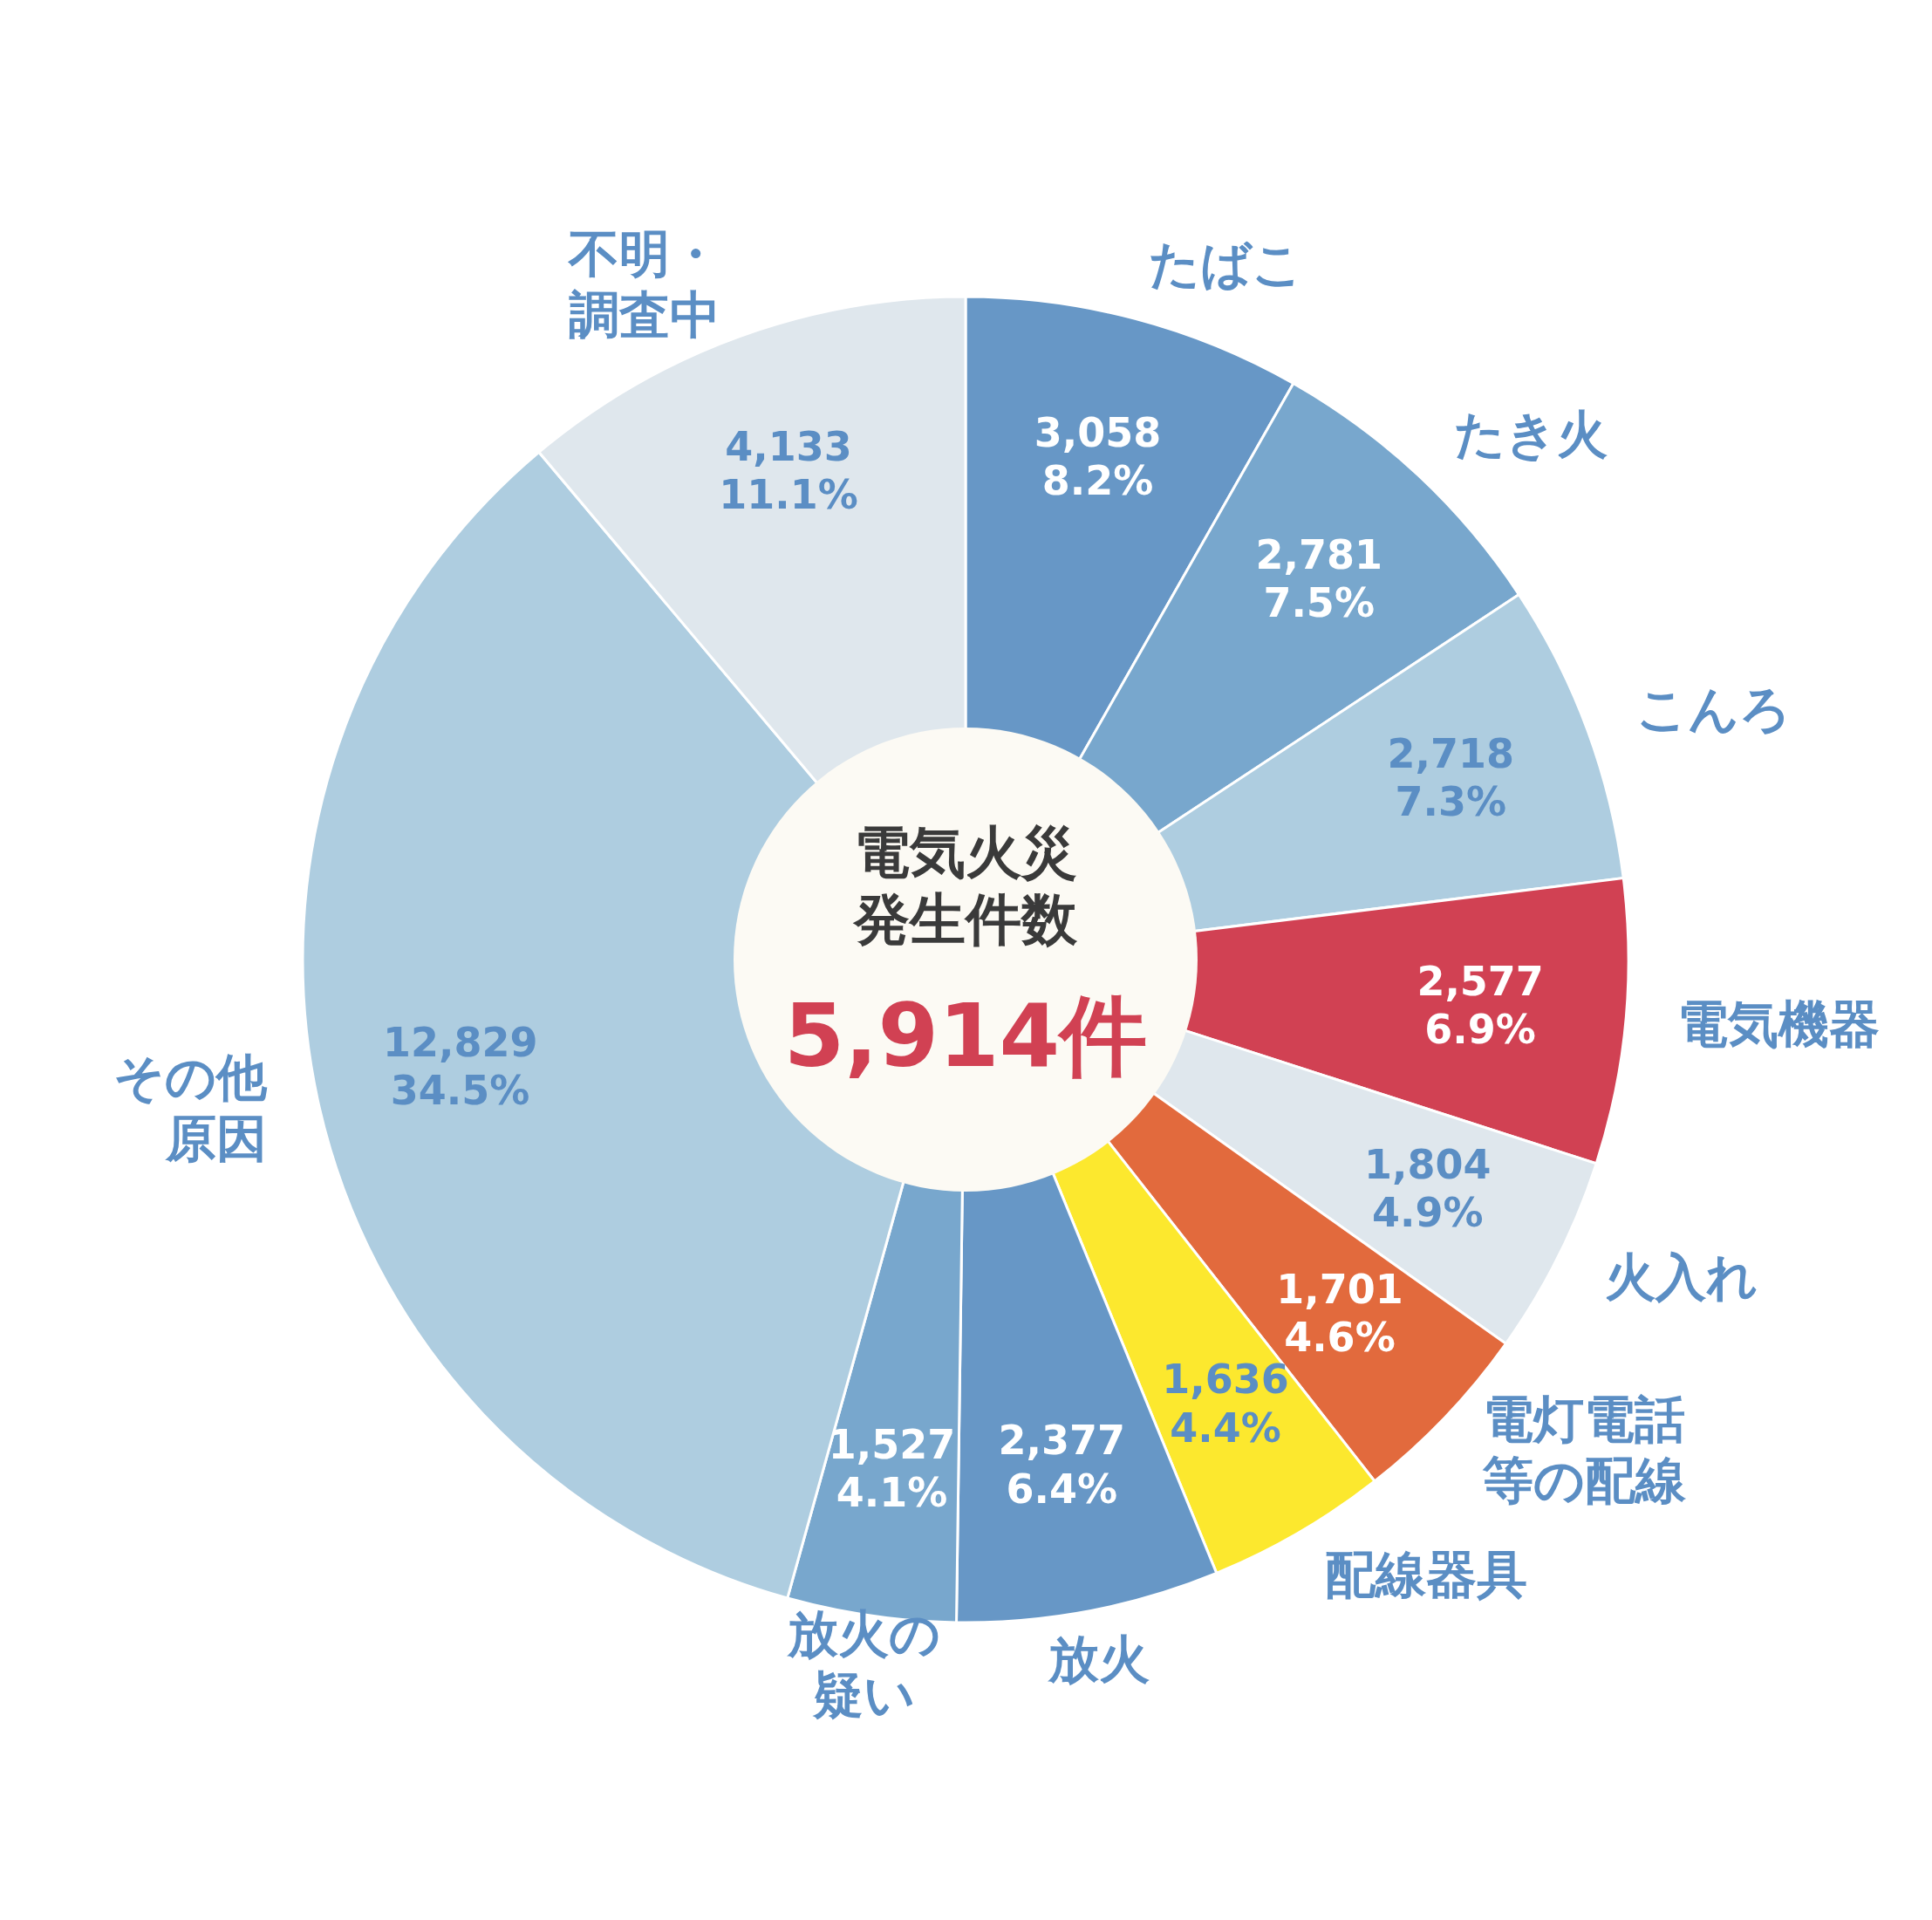 The height and width of the screenshot is (1920, 1932). Describe the element at coordinates (965, 1036) in the screenshot. I see `subtitle: 5,914件` at that location.